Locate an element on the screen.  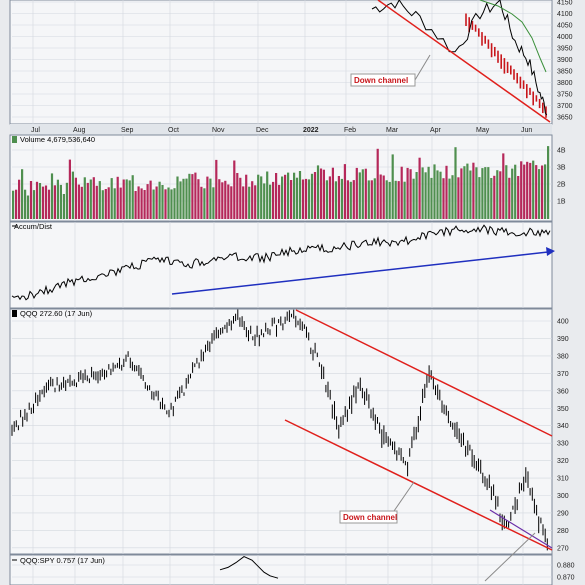
price-tick-label: 4100 is located at coordinates (565, 14).